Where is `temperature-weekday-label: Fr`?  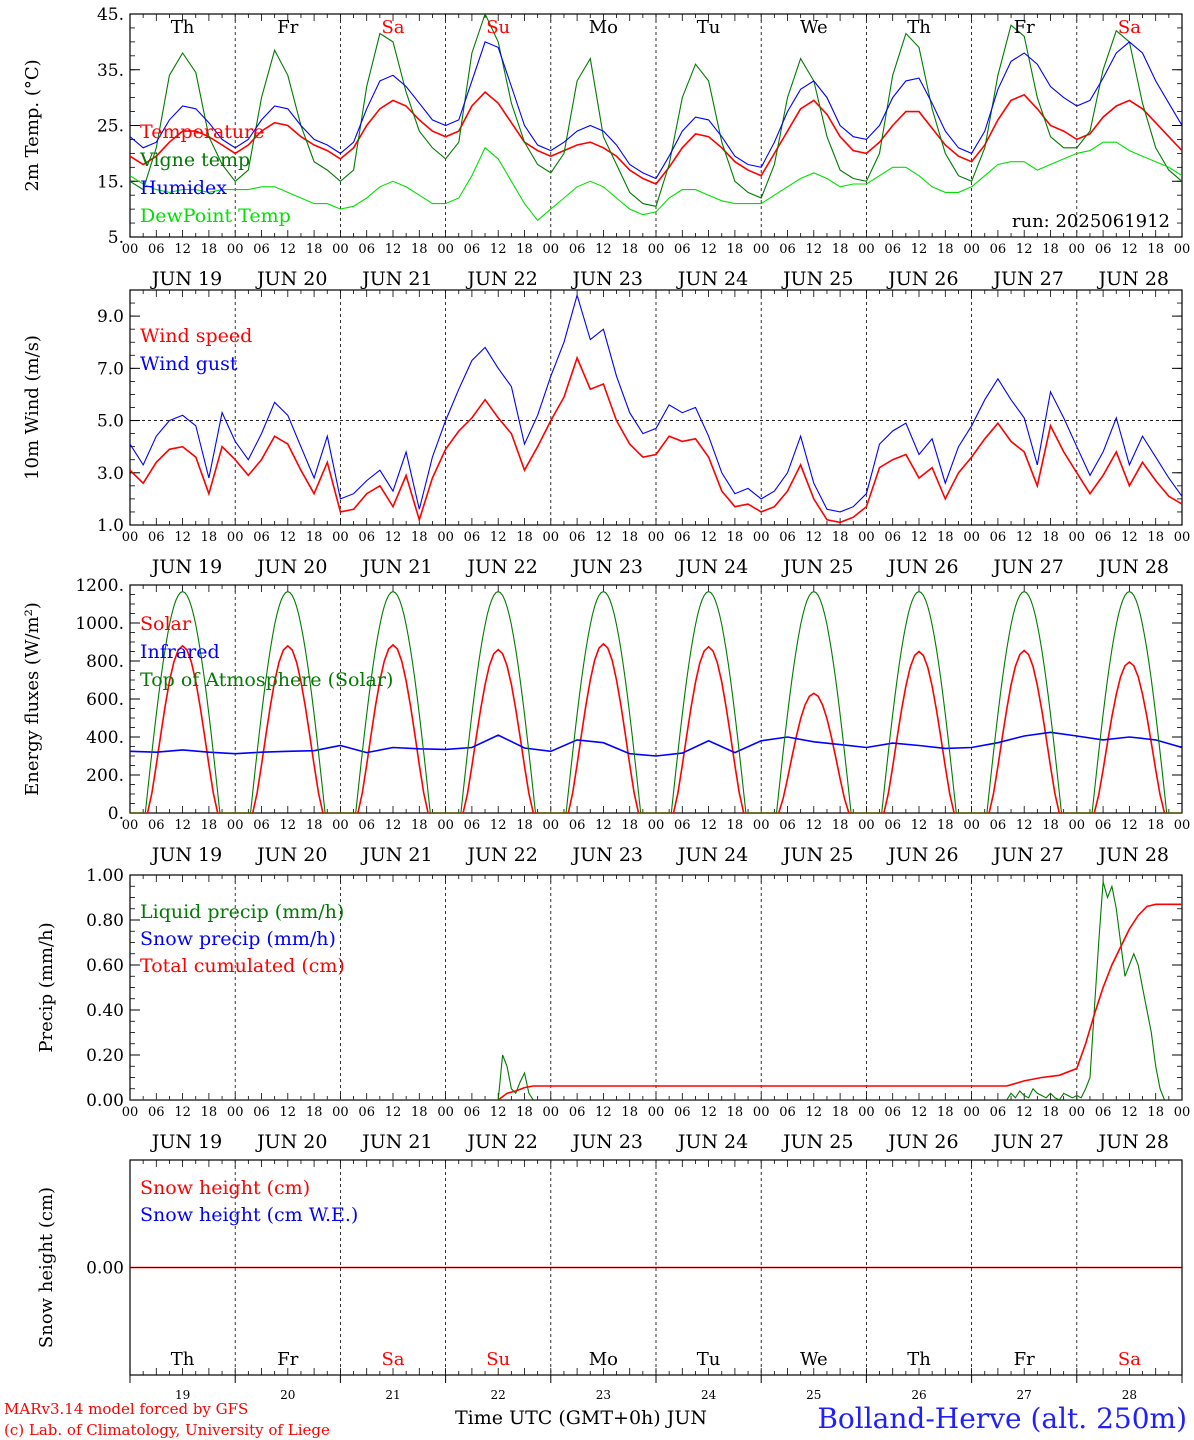
temperature-weekday-label: Fr is located at coordinates (287, 27).